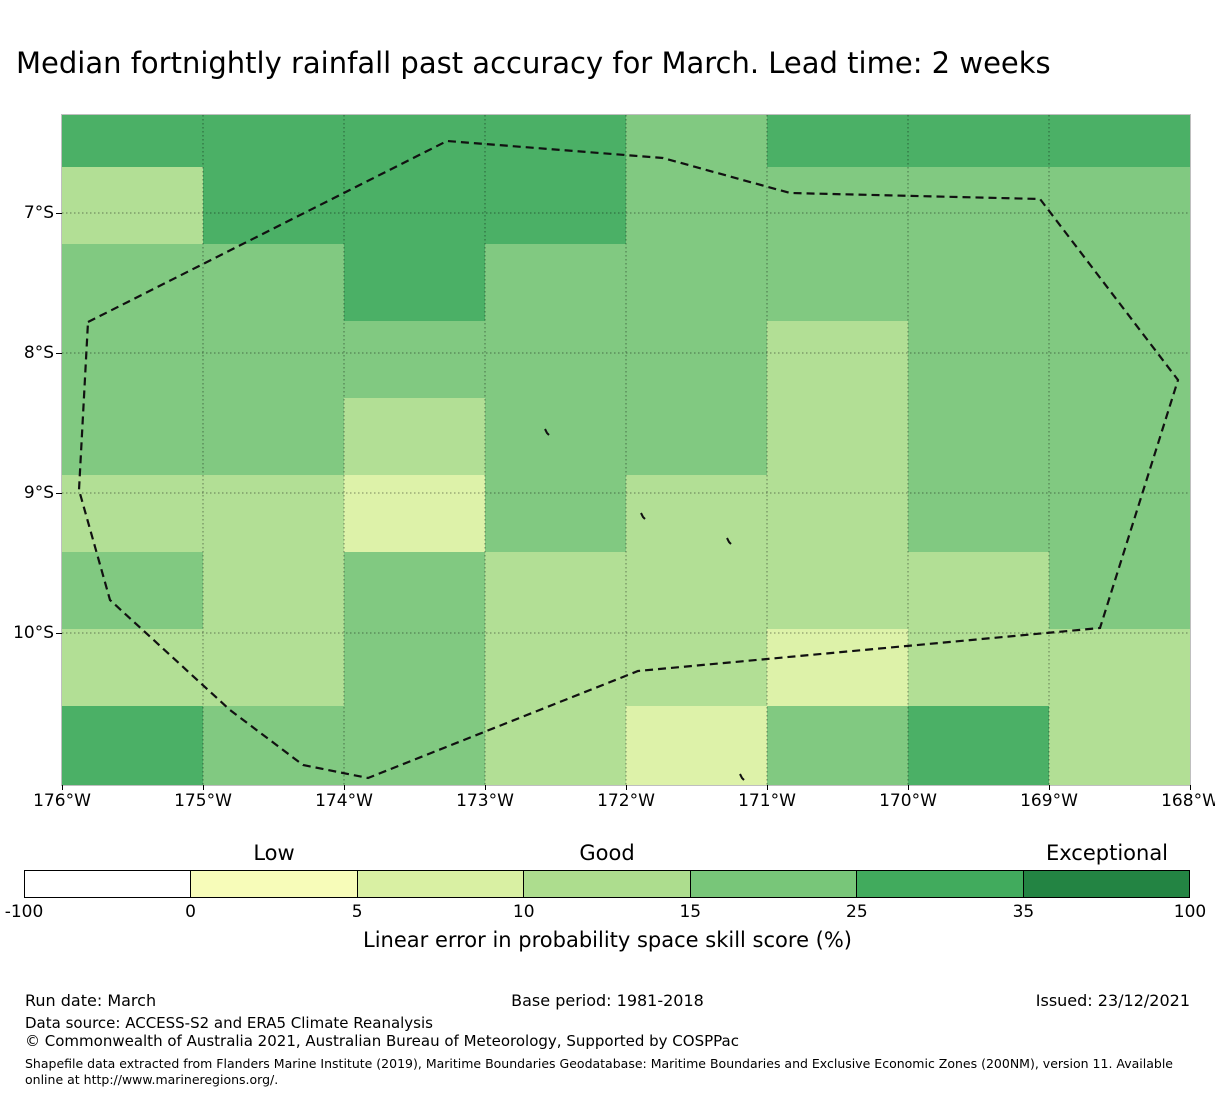 This screenshot has width=1215, height=1095. I want to click on lon-tick-label: 173°W, so click(485, 801).